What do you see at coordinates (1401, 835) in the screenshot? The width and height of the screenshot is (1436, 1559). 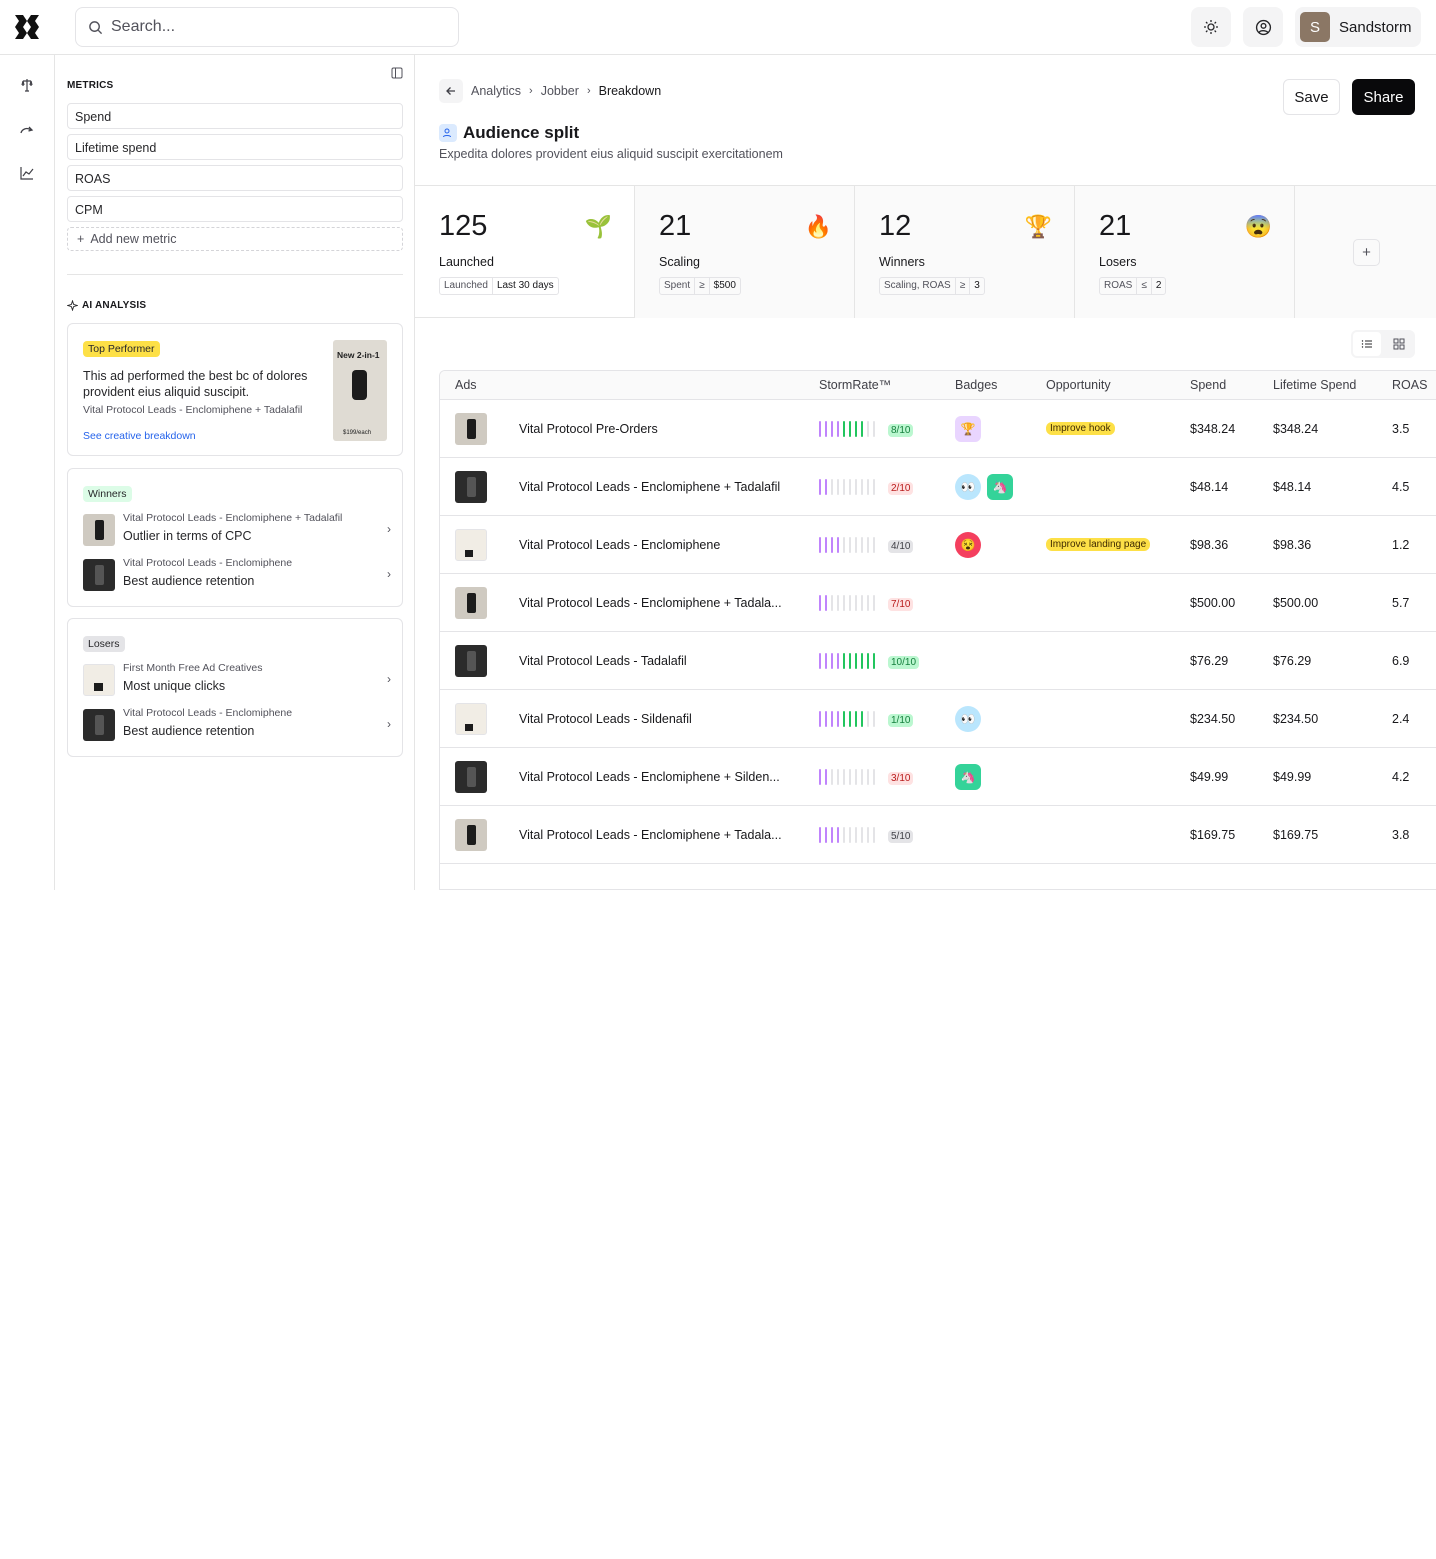 I see `roas-cell: 3.8` at bounding box center [1401, 835].